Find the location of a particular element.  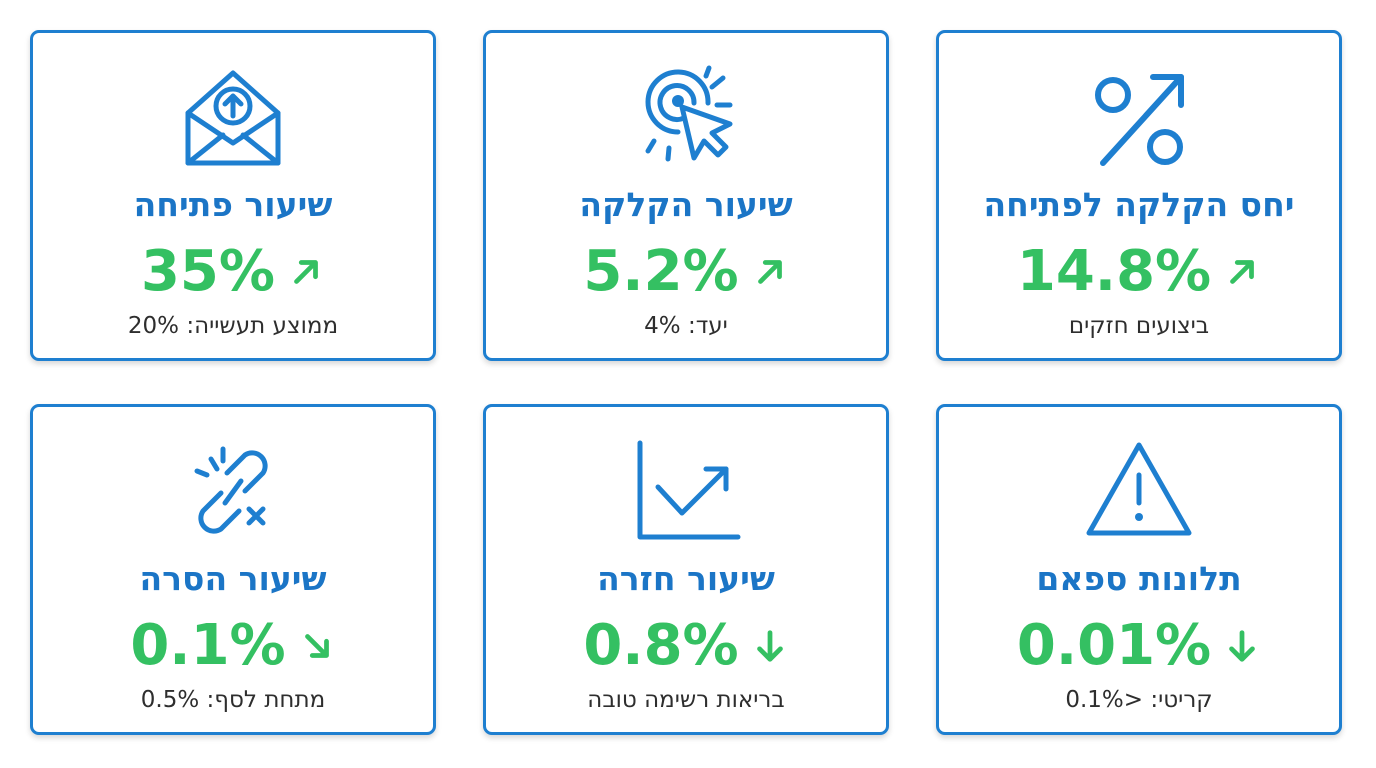

percent-arrow-icon is located at coordinates (1139, 118).